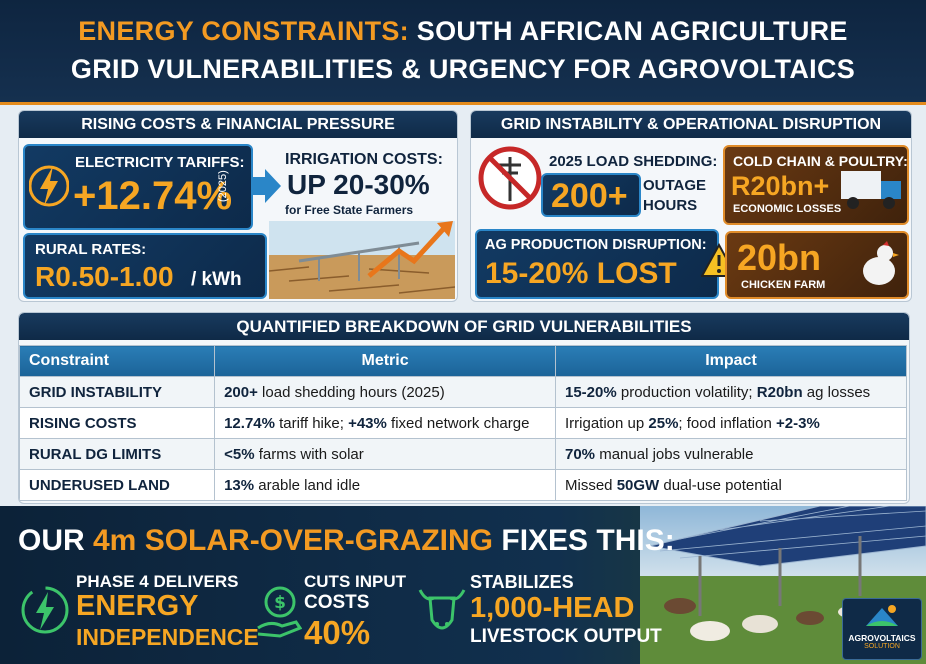 This screenshot has height=664, width=926. What do you see at coordinates (249, 423) in the screenshot?
I see `cell-text: 12.74%` at bounding box center [249, 423].